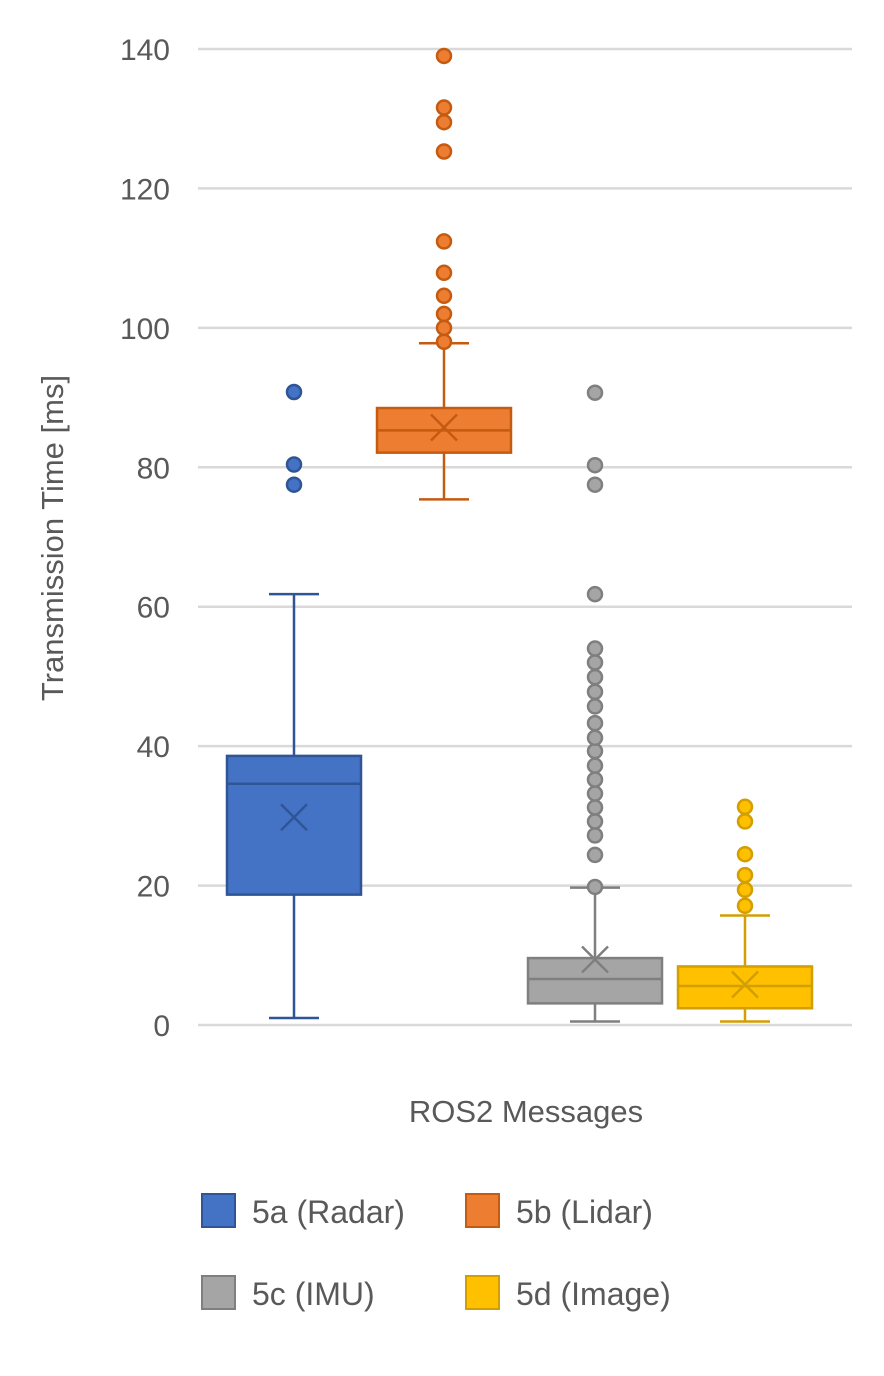 The height and width of the screenshot is (1376, 884). Describe the element at coordinates (526, 1111) in the screenshot. I see `x-axis-title: ROS2 Messages` at that location.